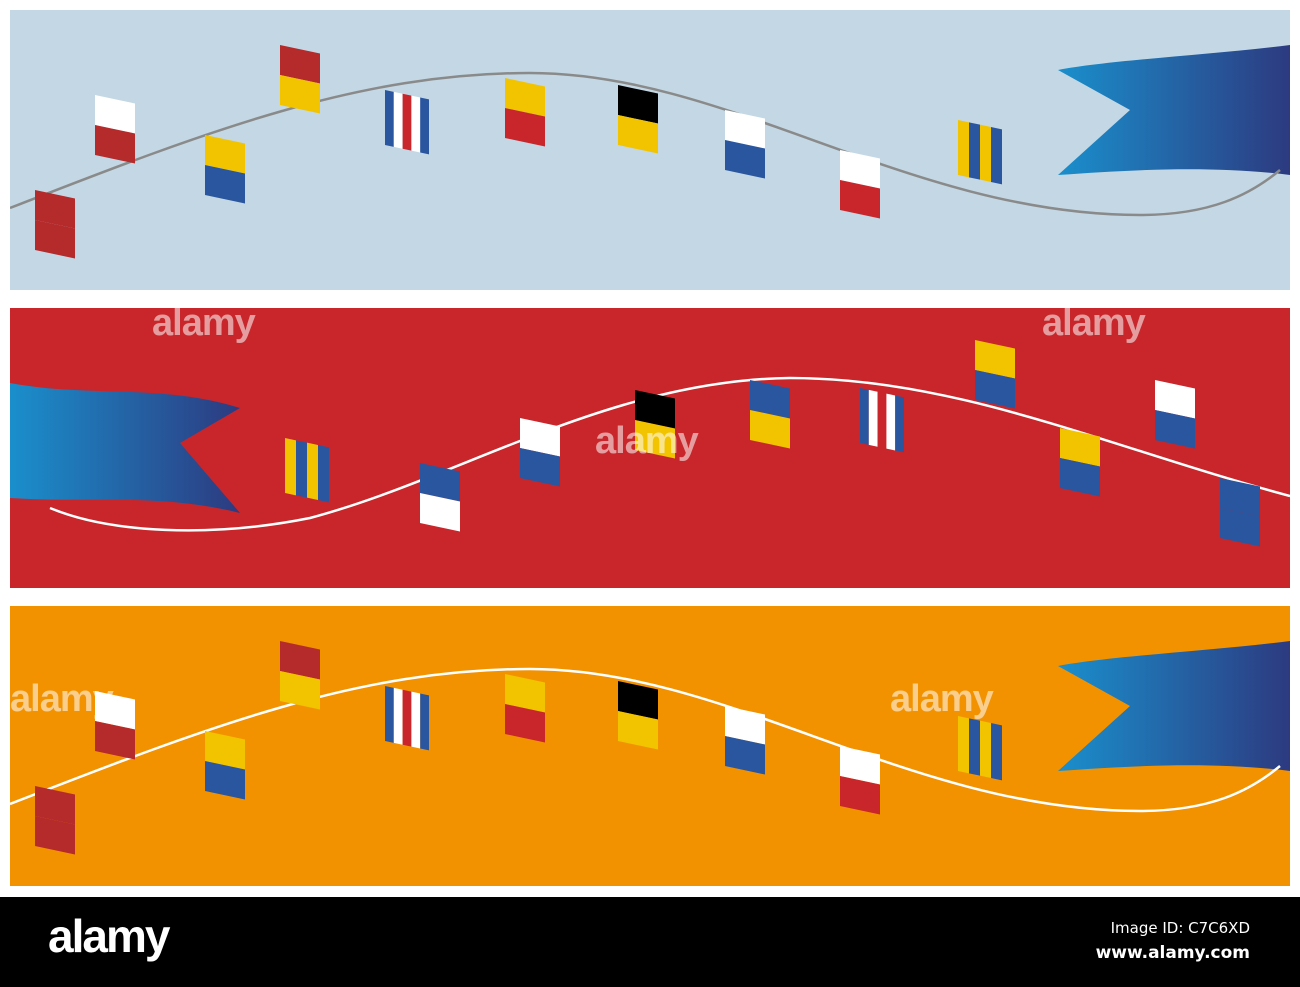 This screenshot has width=1300, height=987. What do you see at coordinates (1172, 953) in the screenshot?
I see `site-url: www.alamy.com` at bounding box center [1172, 953].